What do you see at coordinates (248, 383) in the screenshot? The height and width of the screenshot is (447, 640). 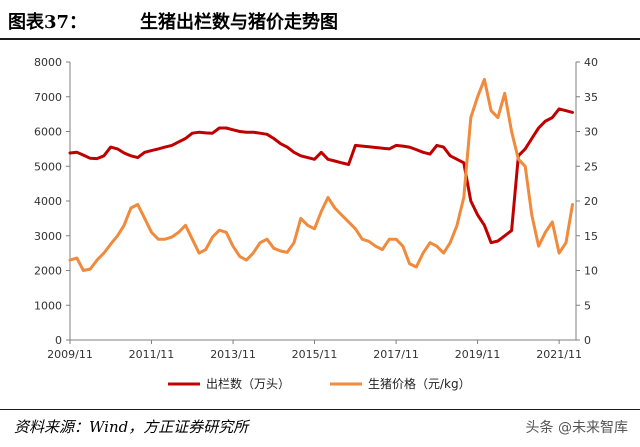 I see `legend-label: 出栏数（万头）` at bounding box center [248, 383].